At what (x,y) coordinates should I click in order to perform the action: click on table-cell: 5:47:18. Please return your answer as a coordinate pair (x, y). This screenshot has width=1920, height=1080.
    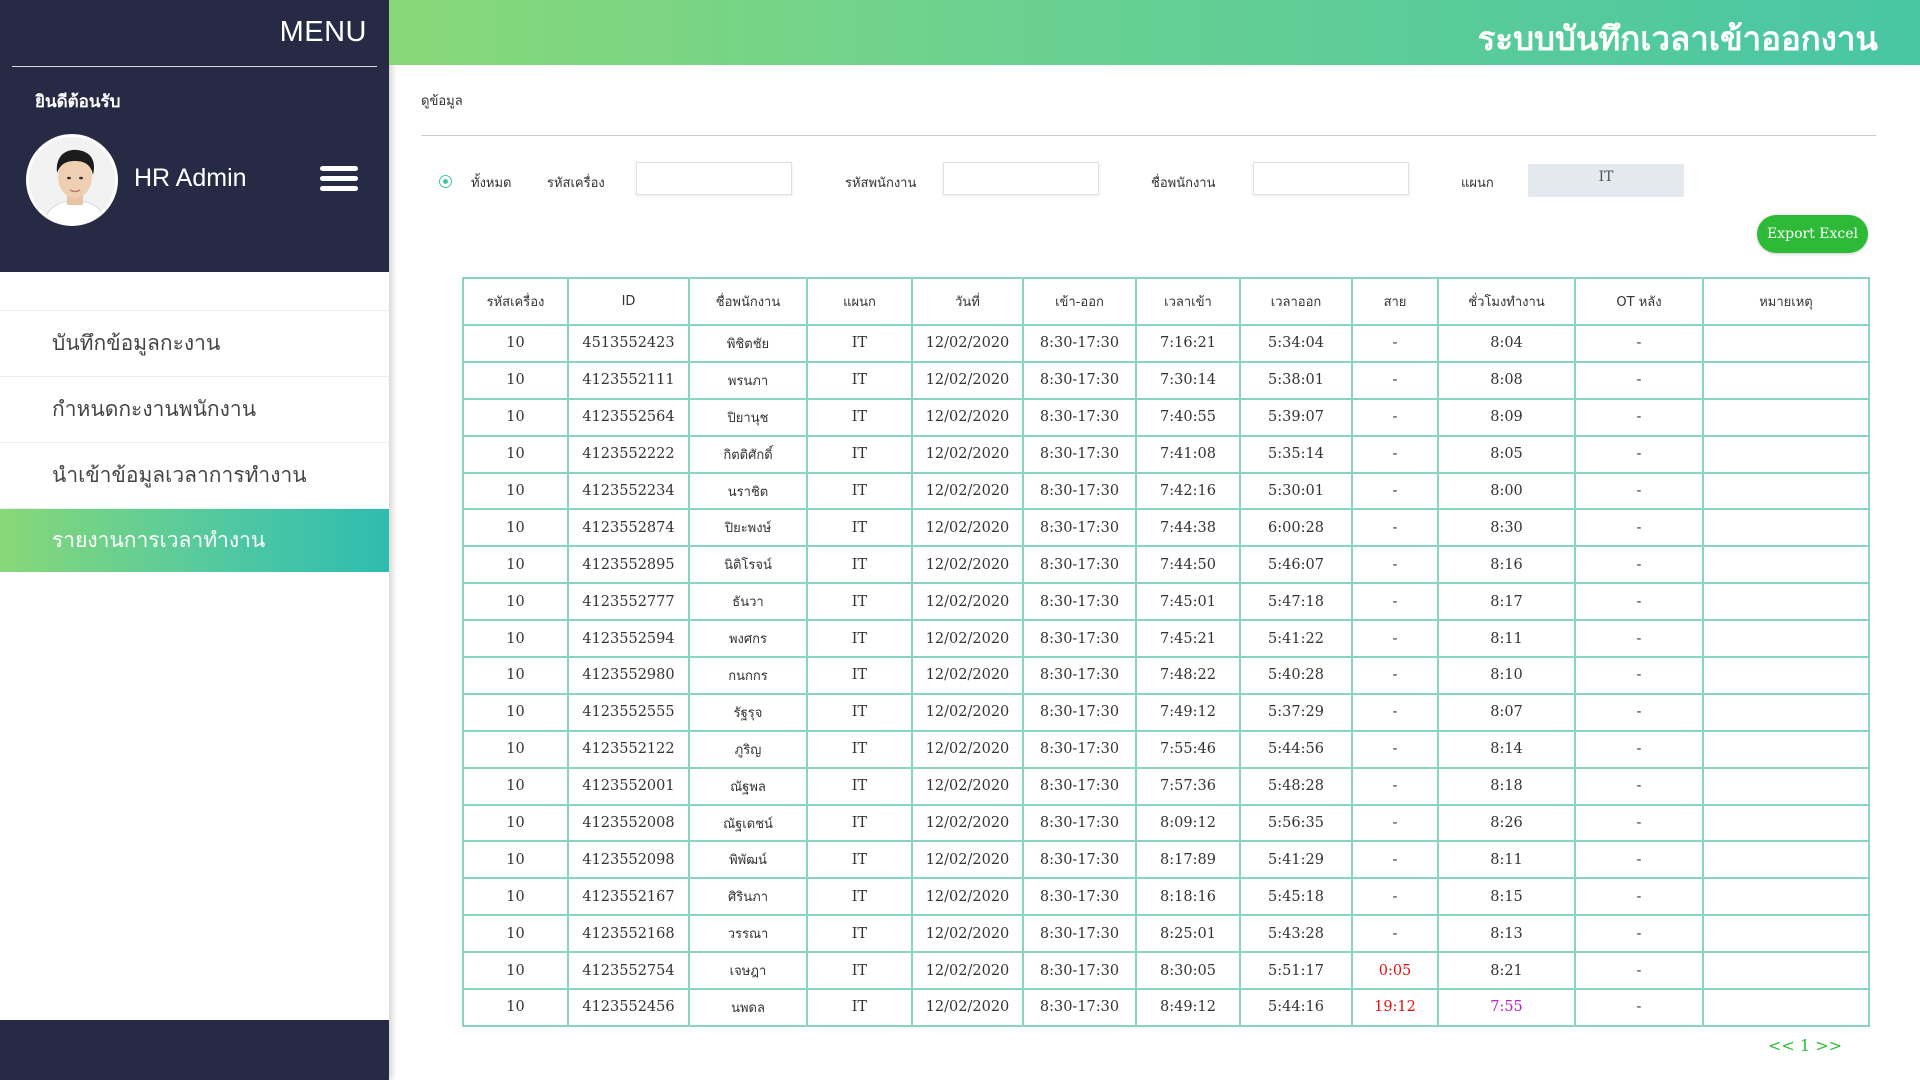
    Looking at the image, I should click on (1296, 602).